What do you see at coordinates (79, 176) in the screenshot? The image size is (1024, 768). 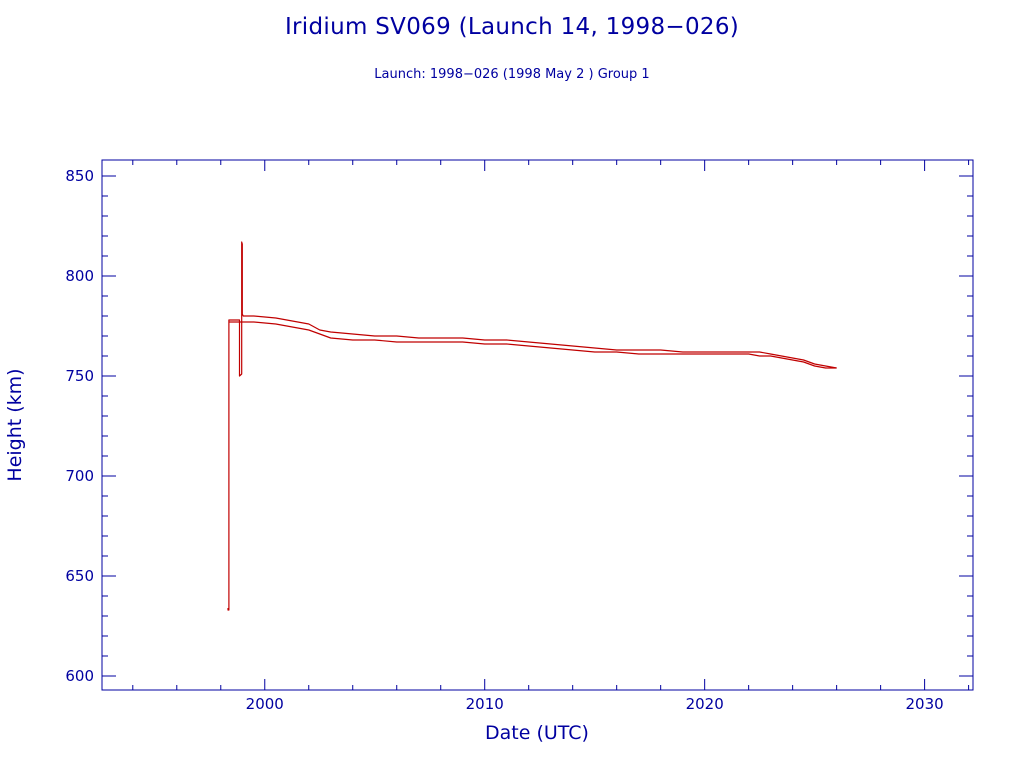 I see `y-tick-label: 850` at bounding box center [79, 176].